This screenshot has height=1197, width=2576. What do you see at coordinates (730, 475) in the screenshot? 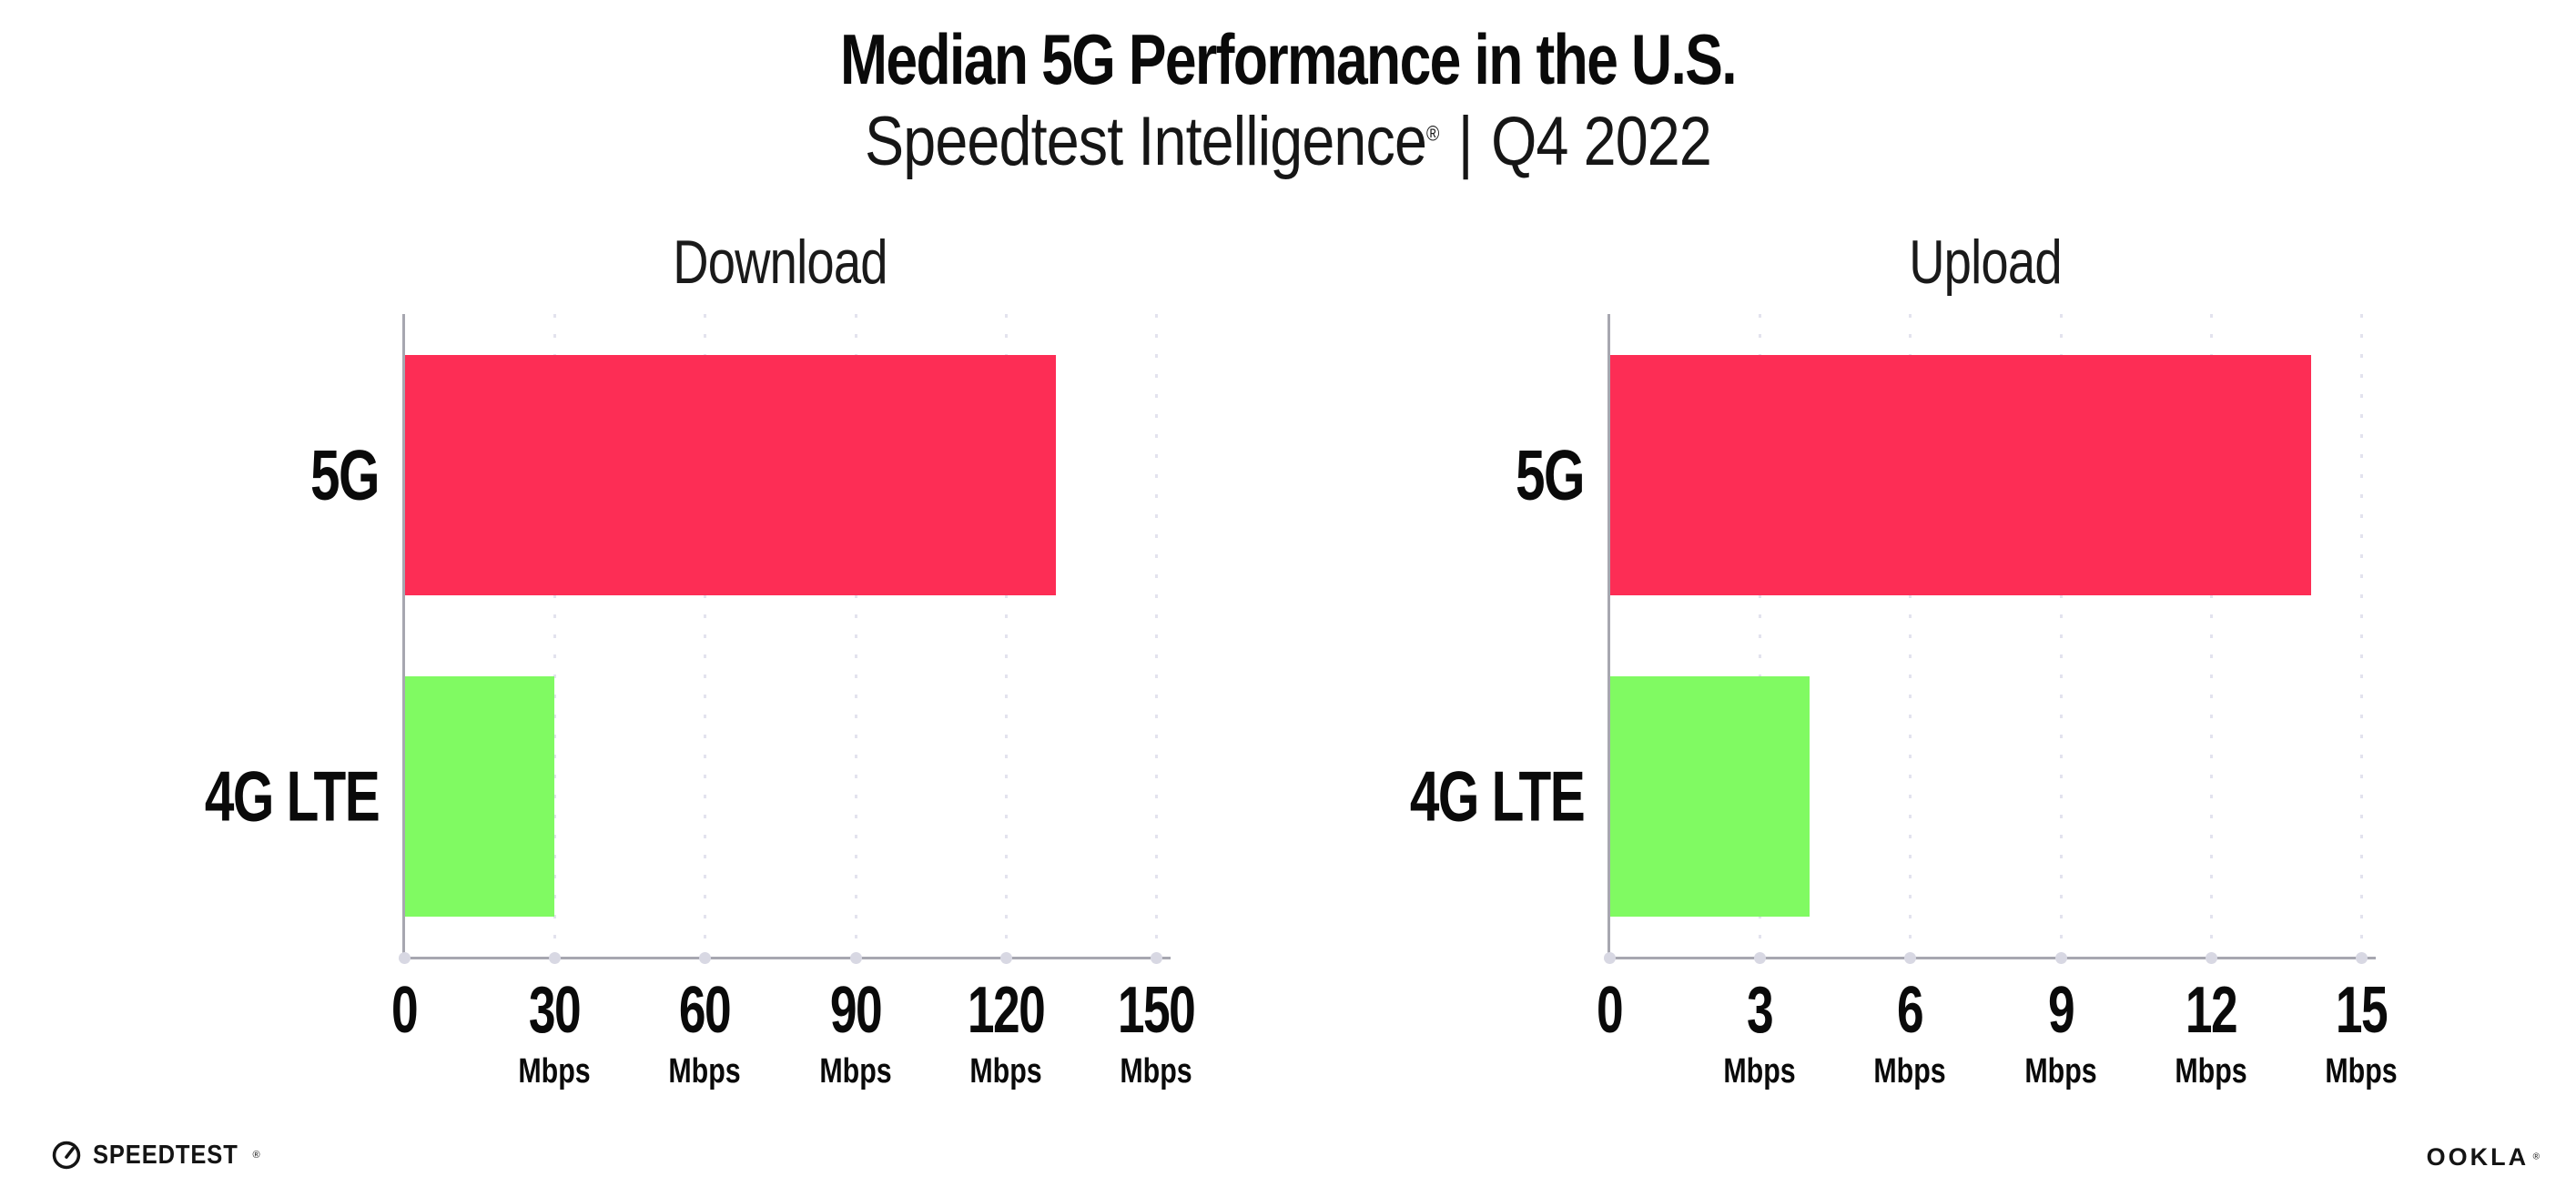
I see `bar-download-5g` at bounding box center [730, 475].